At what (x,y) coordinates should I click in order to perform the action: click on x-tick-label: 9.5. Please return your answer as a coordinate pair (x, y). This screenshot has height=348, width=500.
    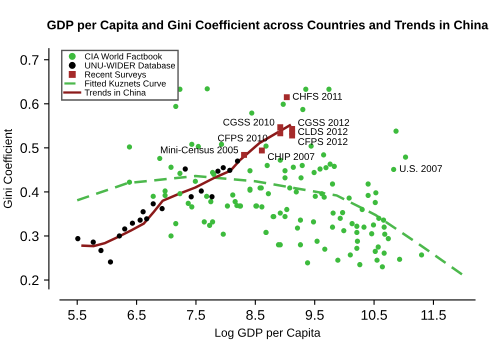
    Looking at the image, I should click on (315, 315).